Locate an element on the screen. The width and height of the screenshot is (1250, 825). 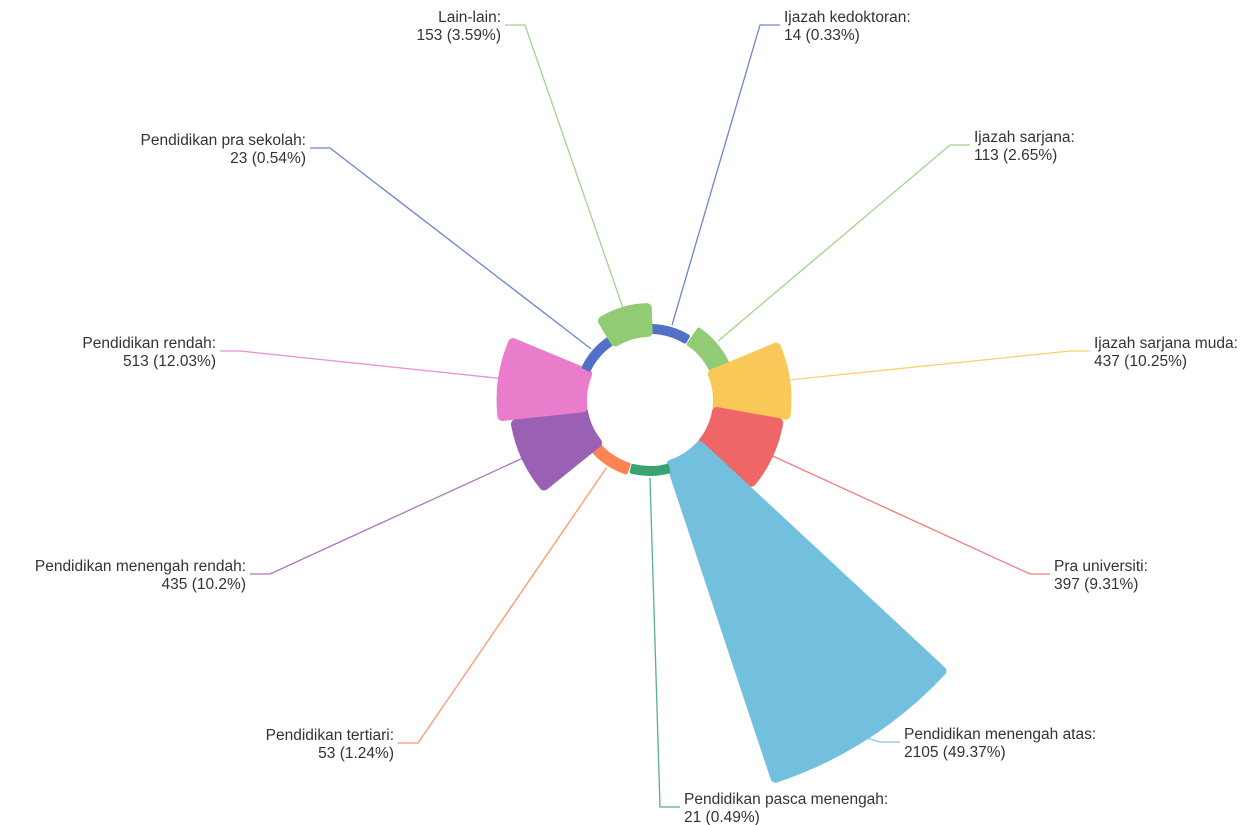
label-name-pendidikan-tertiari: Pendidikan tertiari: is located at coordinates (330, 735).